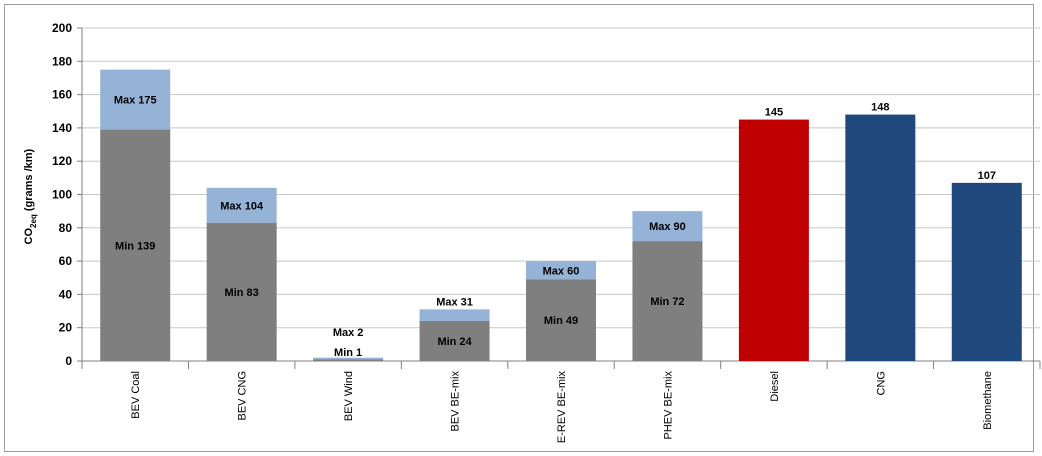 The width and height of the screenshot is (1042, 456). I want to click on y-tick-label: 120, so click(62, 161).